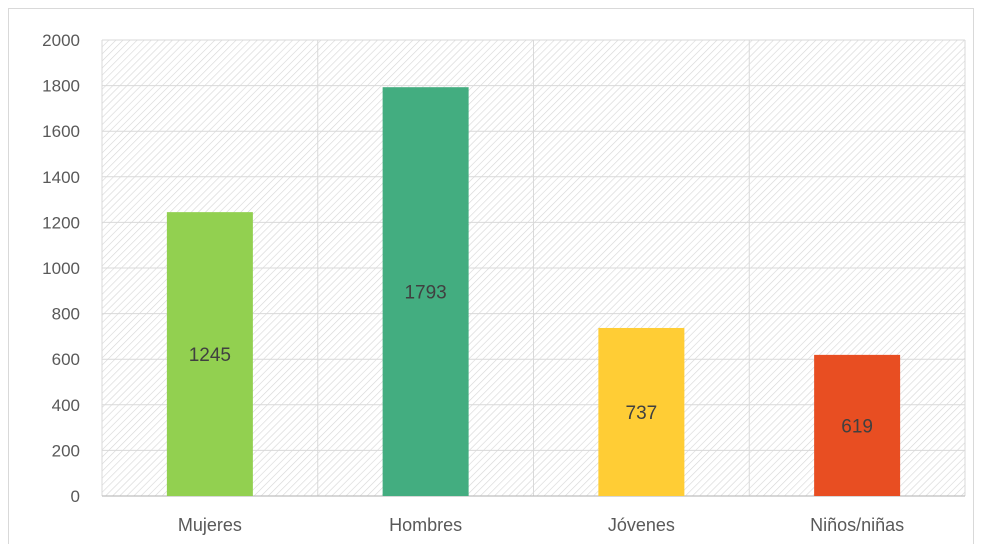 The height and width of the screenshot is (550, 981). Describe the element at coordinates (61, 177) in the screenshot. I see `y-tick-label: 1400` at that location.